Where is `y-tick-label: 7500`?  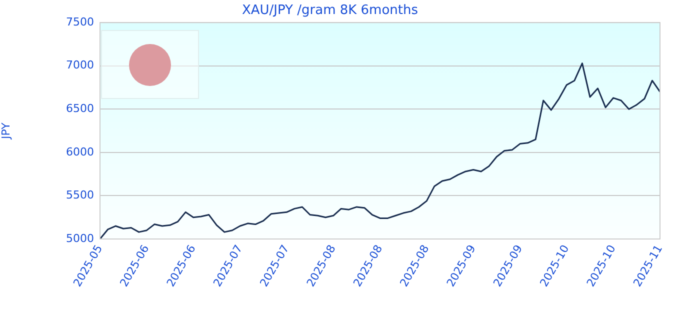
y-tick-label: 7500 is located at coordinates (80, 21).